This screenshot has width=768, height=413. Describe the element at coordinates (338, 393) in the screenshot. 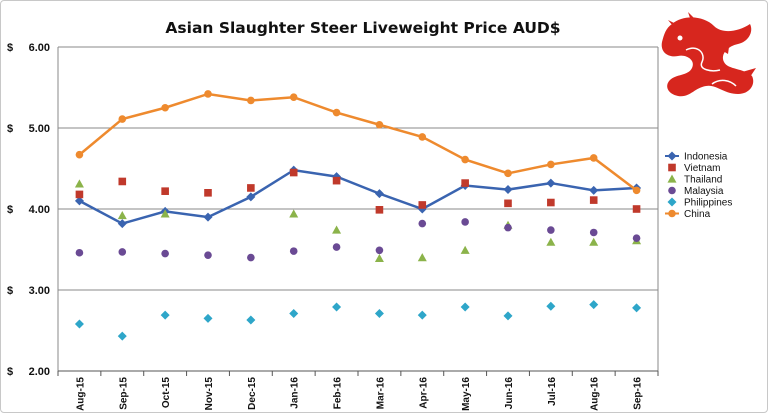

I see `x-tick-label: Feb-16` at that location.